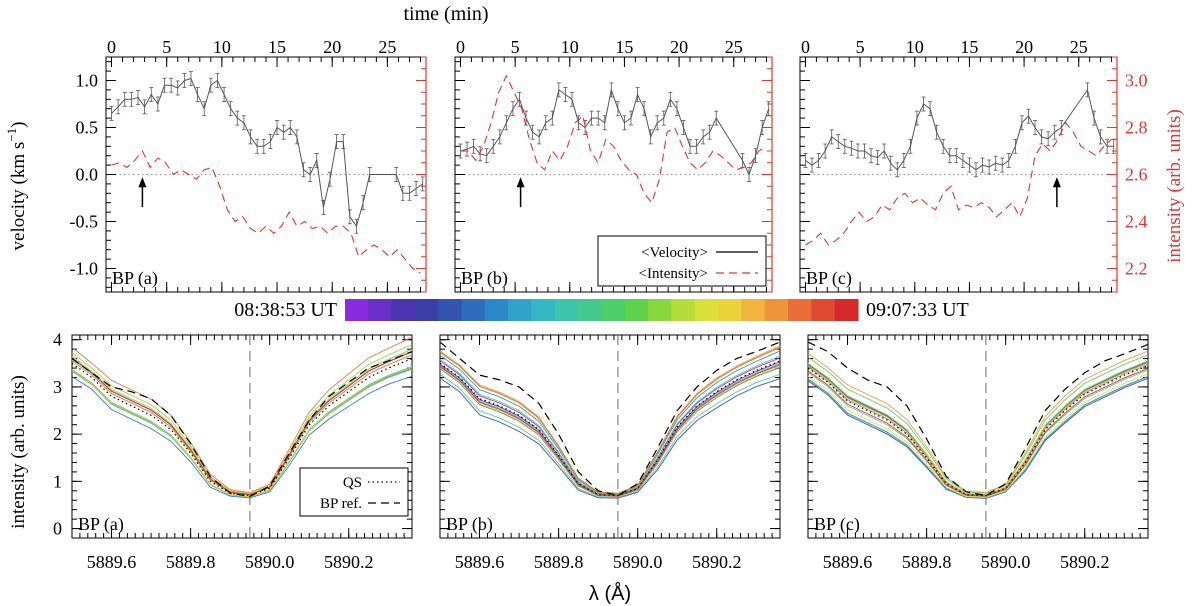 The height and width of the screenshot is (606, 1200). Describe the element at coordinates (166, 47) in the screenshot. I see `time-tick-label: 5` at that location.